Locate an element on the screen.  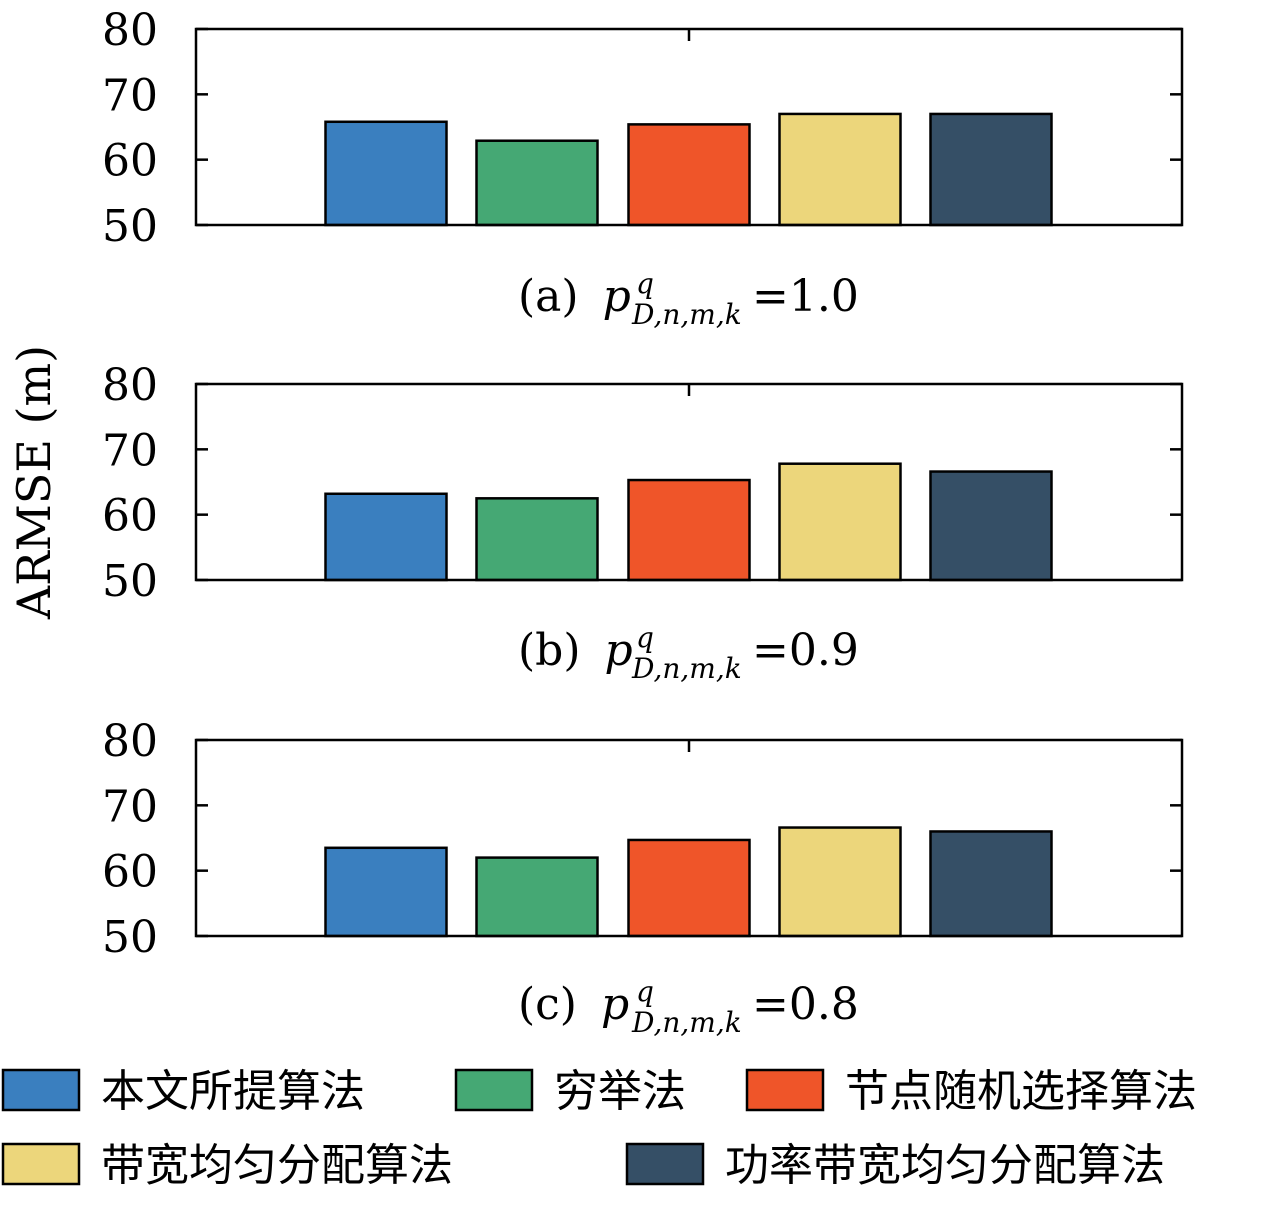
y-axis-label: ARMSE (m) is located at coordinates (34, 482).